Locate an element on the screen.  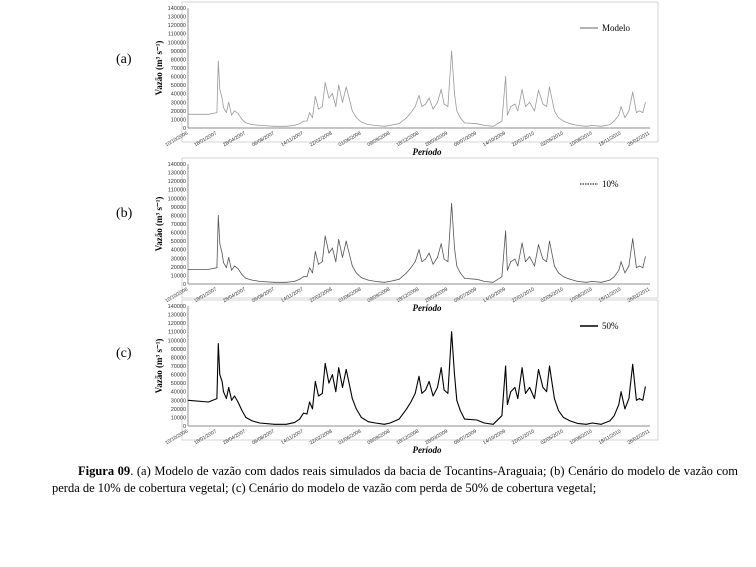
x-tick-label: 28/03/2009 is located at coordinates (436, 139).